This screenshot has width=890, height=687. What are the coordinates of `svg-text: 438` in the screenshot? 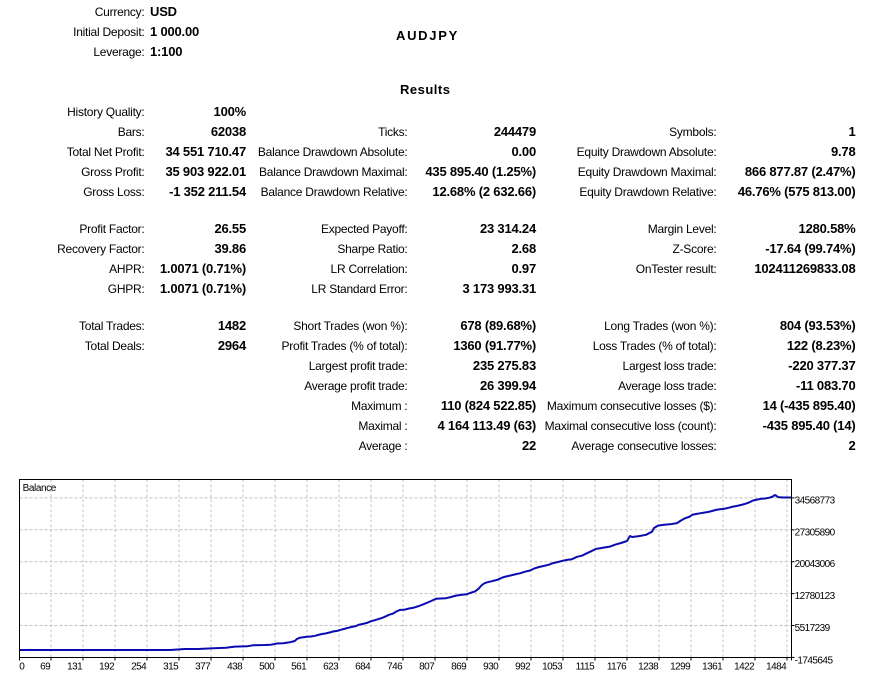 It's located at (235, 667).